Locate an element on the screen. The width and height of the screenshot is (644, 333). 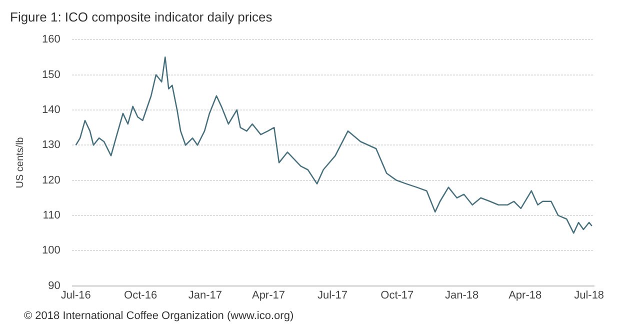
x-tick-label: Apr-18 is located at coordinates (525, 295).